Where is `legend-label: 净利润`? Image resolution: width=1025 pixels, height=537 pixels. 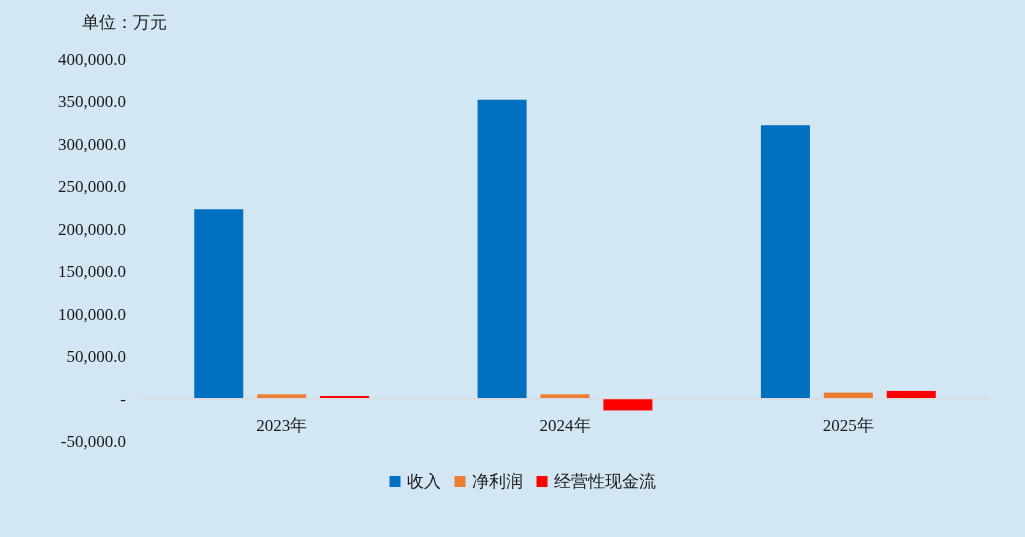
legend-label: 净利润 is located at coordinates (497, 481).